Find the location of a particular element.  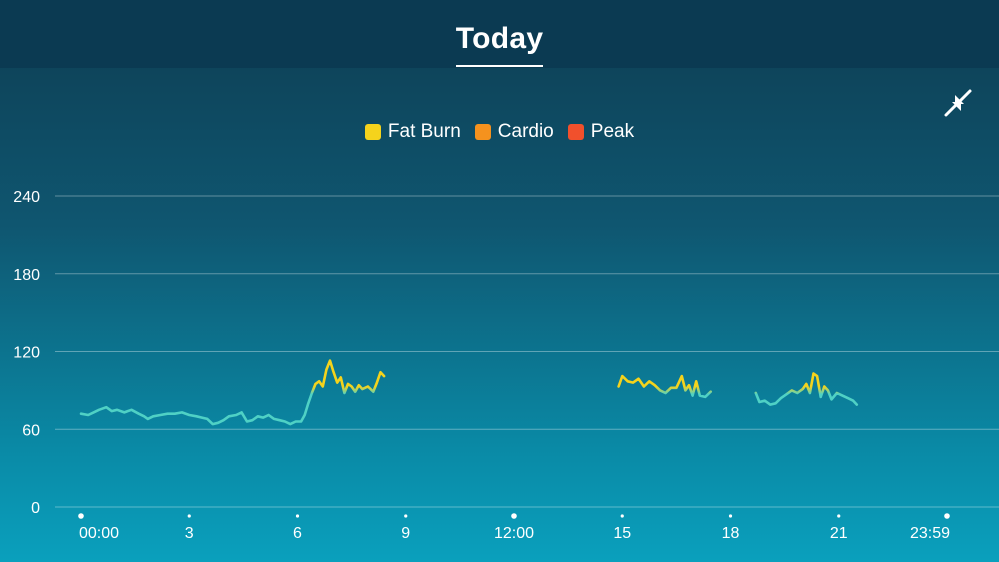

legend-item-peak: Peak is located at coordinates (601, 132).